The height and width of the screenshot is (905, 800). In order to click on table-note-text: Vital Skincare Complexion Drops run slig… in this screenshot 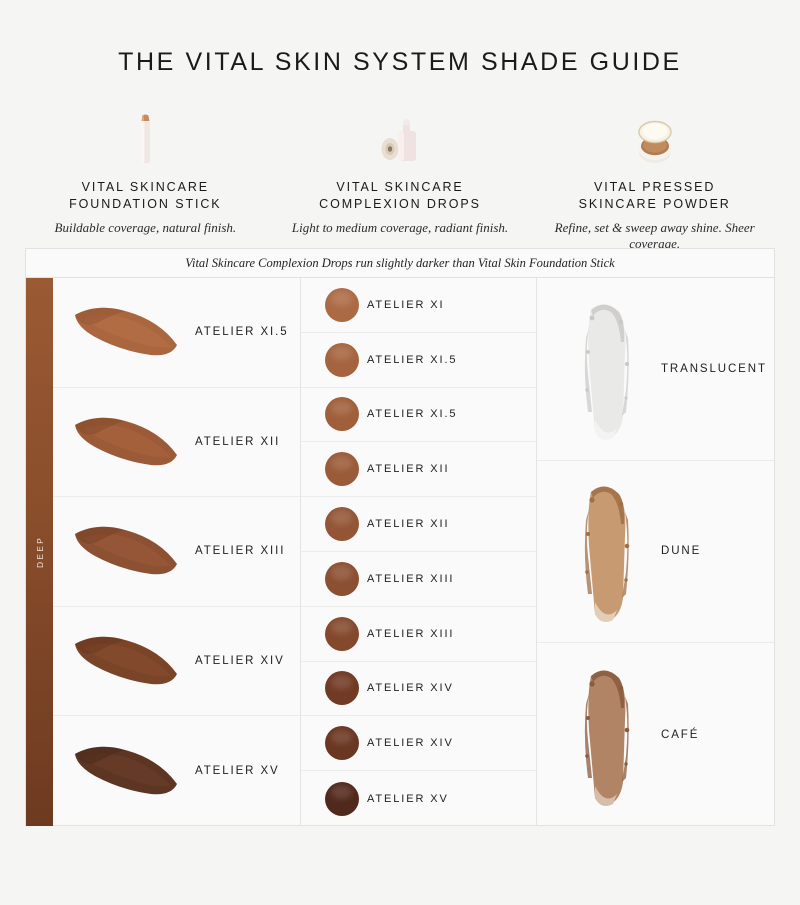, I will do `click(400, 262)`.